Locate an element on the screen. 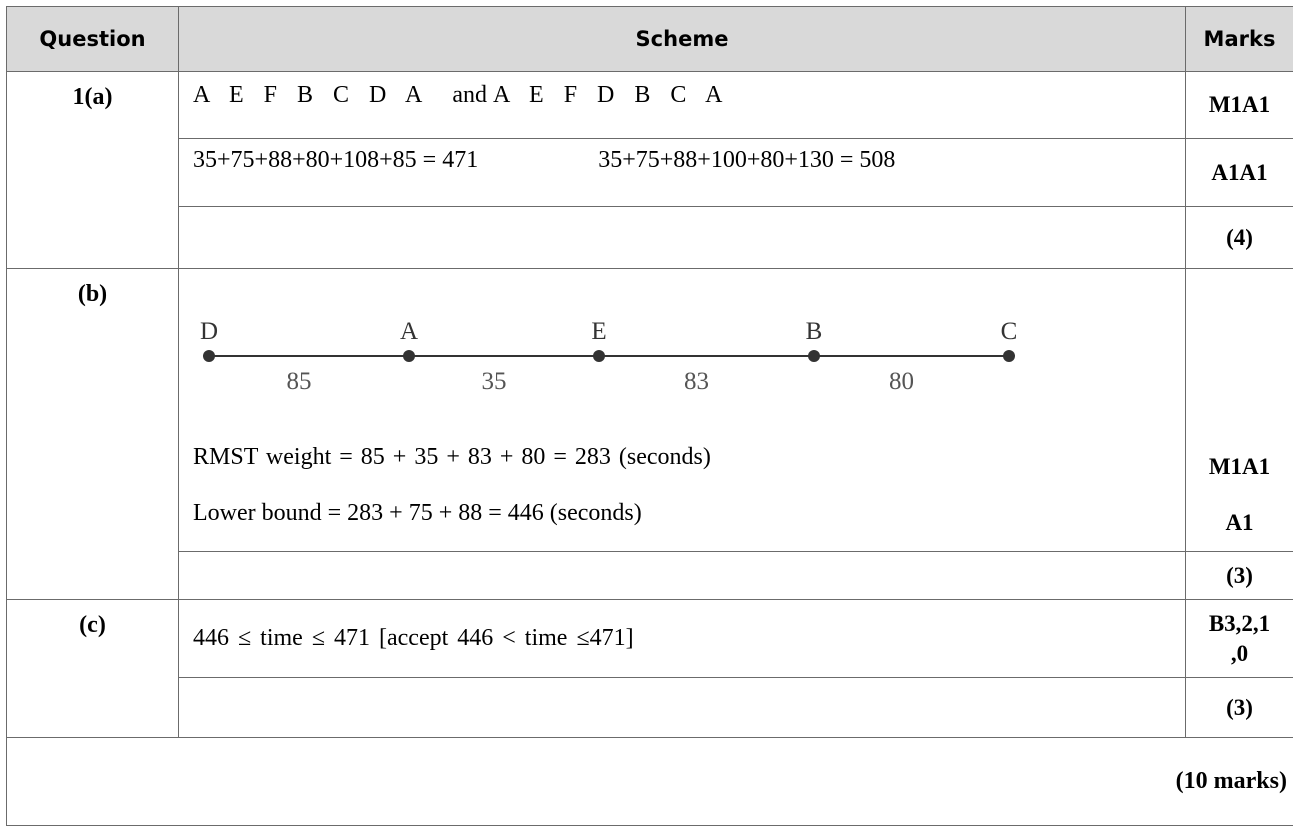 The image size is (1293, 832). marks-1b-line2: A1 is located at coordinates (1239, 522).